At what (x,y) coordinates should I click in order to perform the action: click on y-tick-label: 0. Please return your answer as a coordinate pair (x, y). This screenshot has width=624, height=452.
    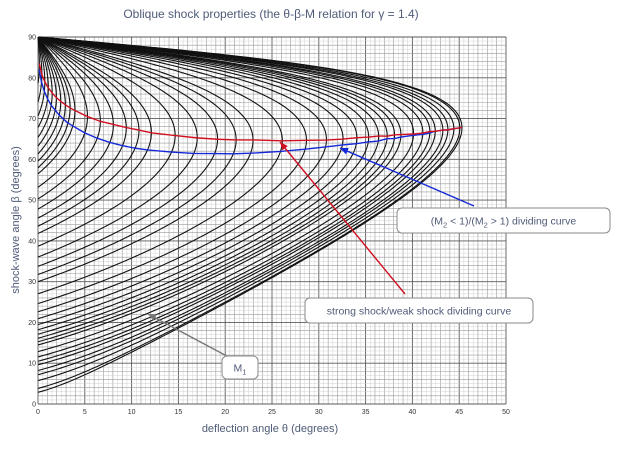
    Looking at the image, I should click on (34, 405).